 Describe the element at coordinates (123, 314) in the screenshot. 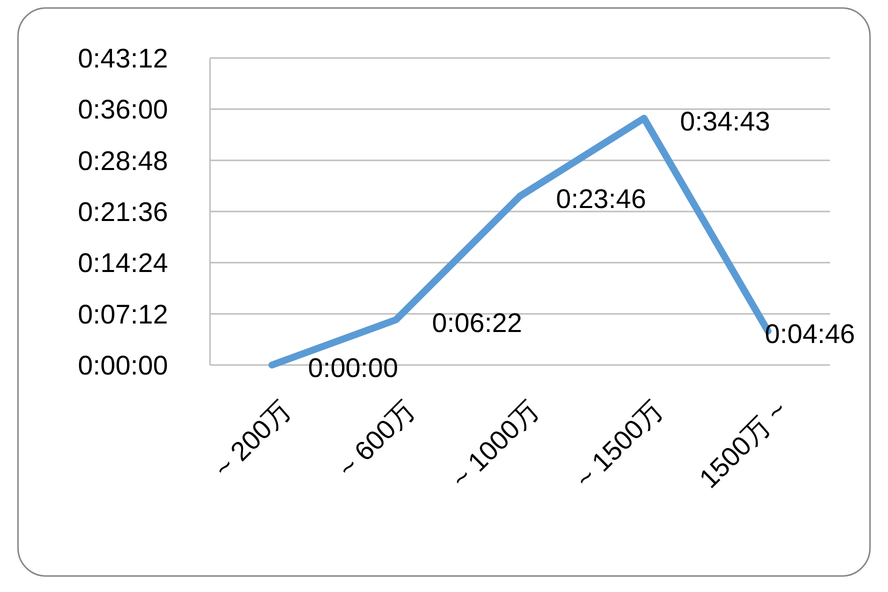

I see `y-tick-label: 0:07:12` at that location.